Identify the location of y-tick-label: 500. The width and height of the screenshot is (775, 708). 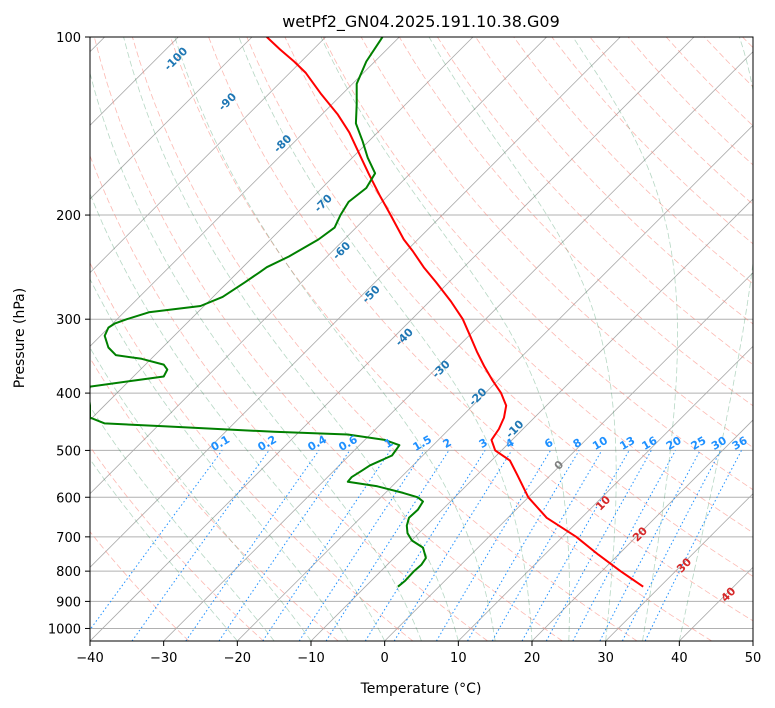
(68, 451).